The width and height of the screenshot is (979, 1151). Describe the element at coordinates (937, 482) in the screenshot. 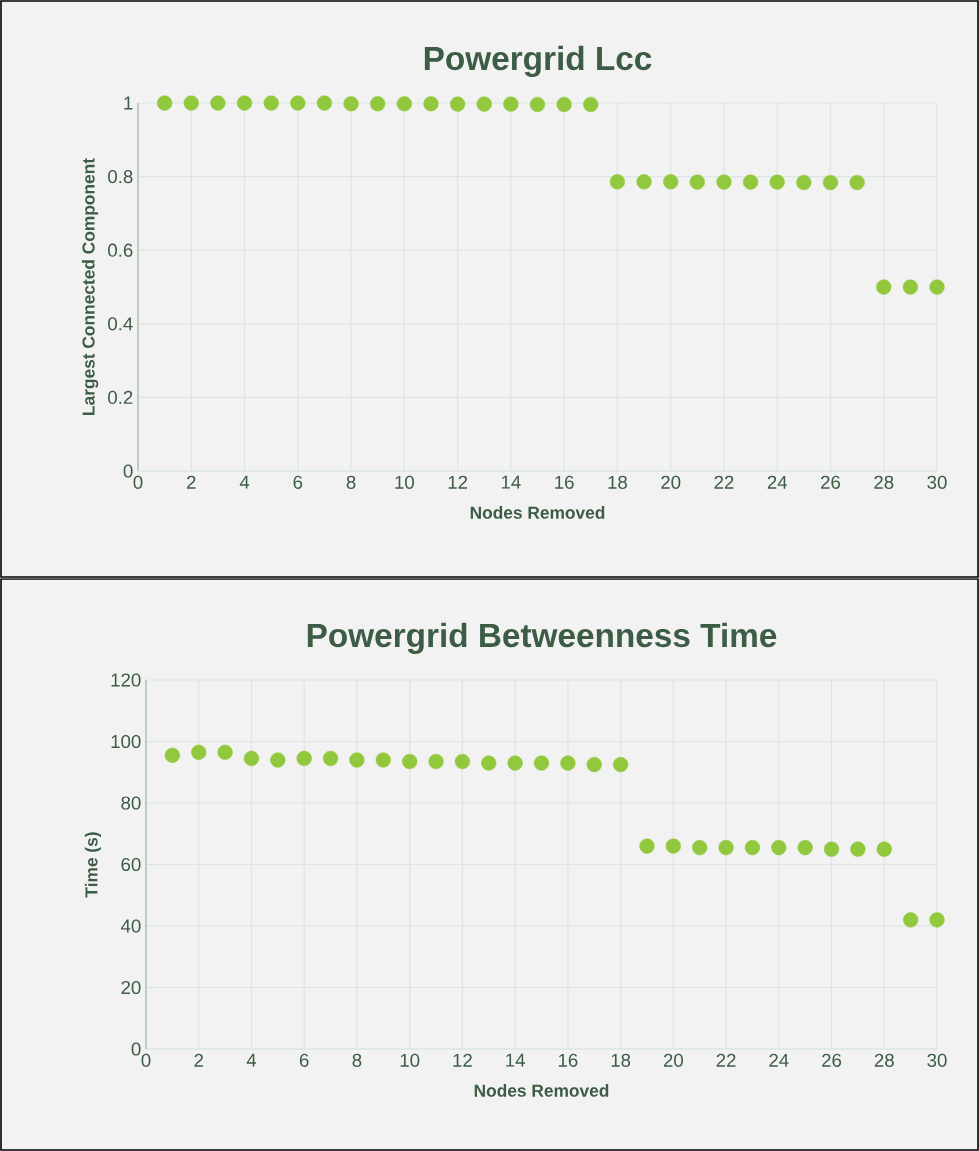

I see `x-tick-label: 30` at that location.